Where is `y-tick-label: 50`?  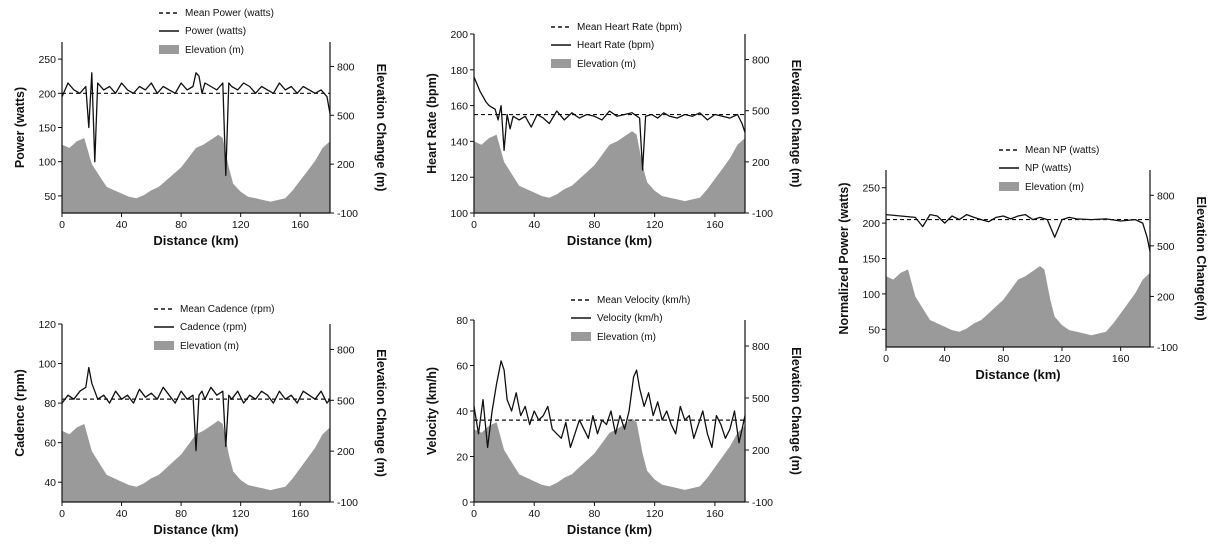
y-tick-label: 50 is located at coordinates (874, 330).